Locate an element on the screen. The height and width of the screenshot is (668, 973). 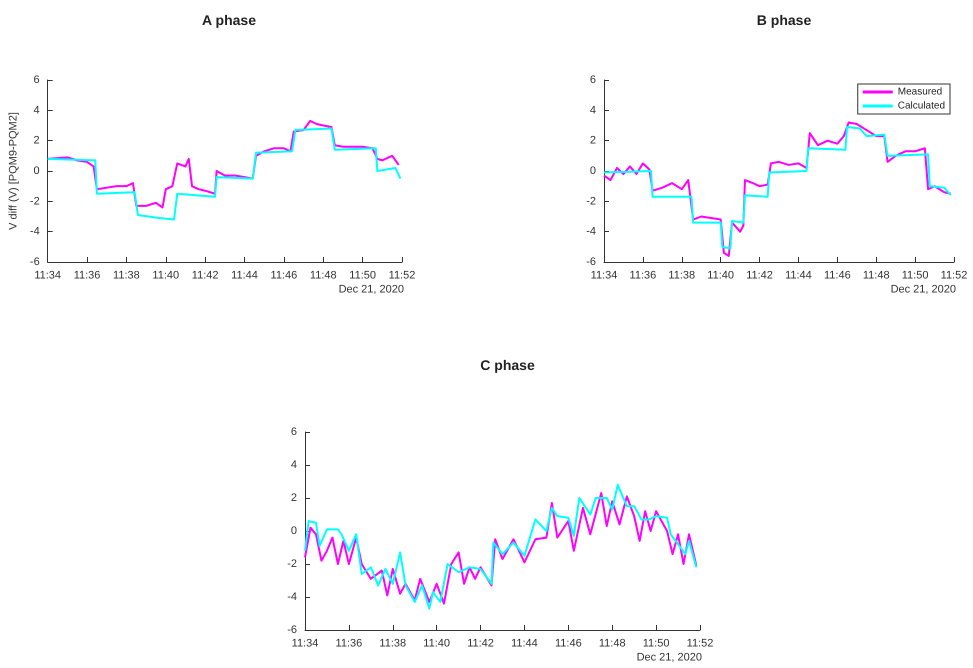
chart-title: A phase is located at coordinates (229, 20).